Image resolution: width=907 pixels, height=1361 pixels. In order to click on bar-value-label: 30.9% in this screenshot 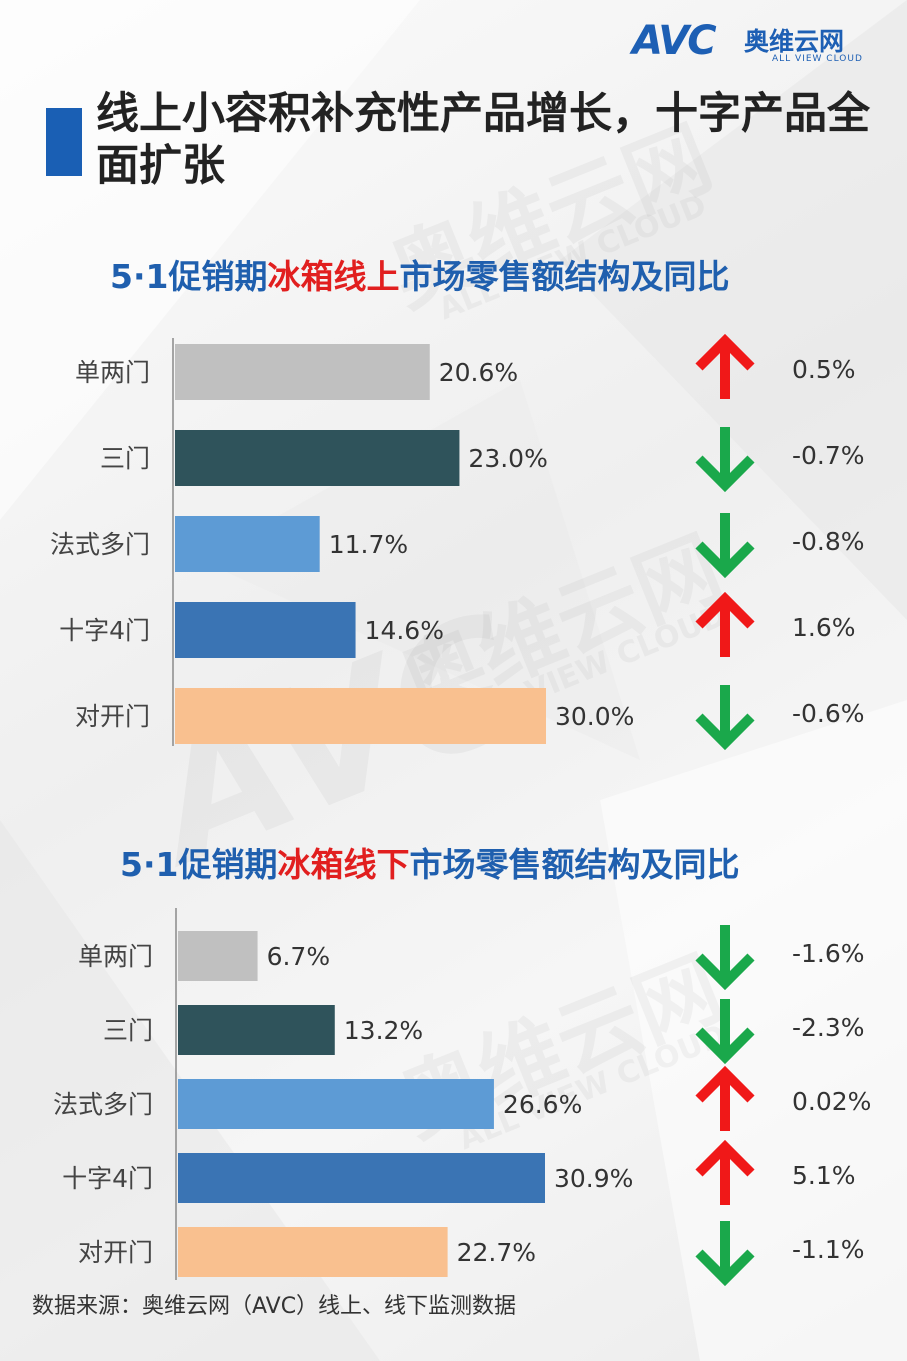, I will do `click(593, 1178)`.